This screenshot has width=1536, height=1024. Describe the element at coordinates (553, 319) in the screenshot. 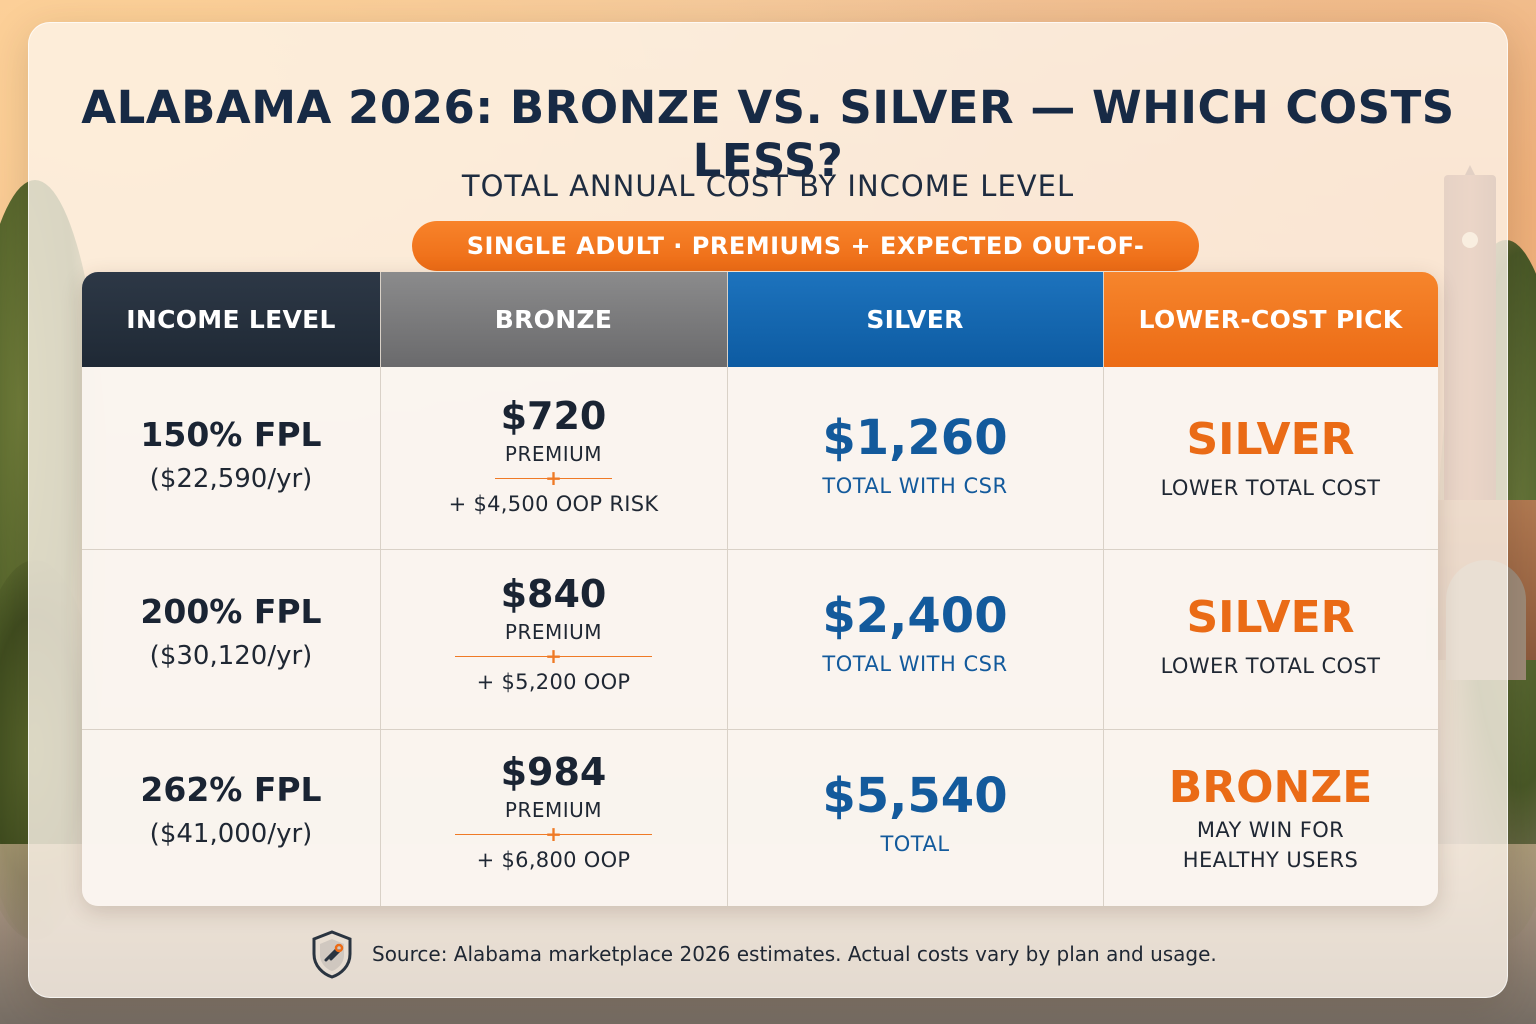

I see `header-bronze: BRONZE` at that location.